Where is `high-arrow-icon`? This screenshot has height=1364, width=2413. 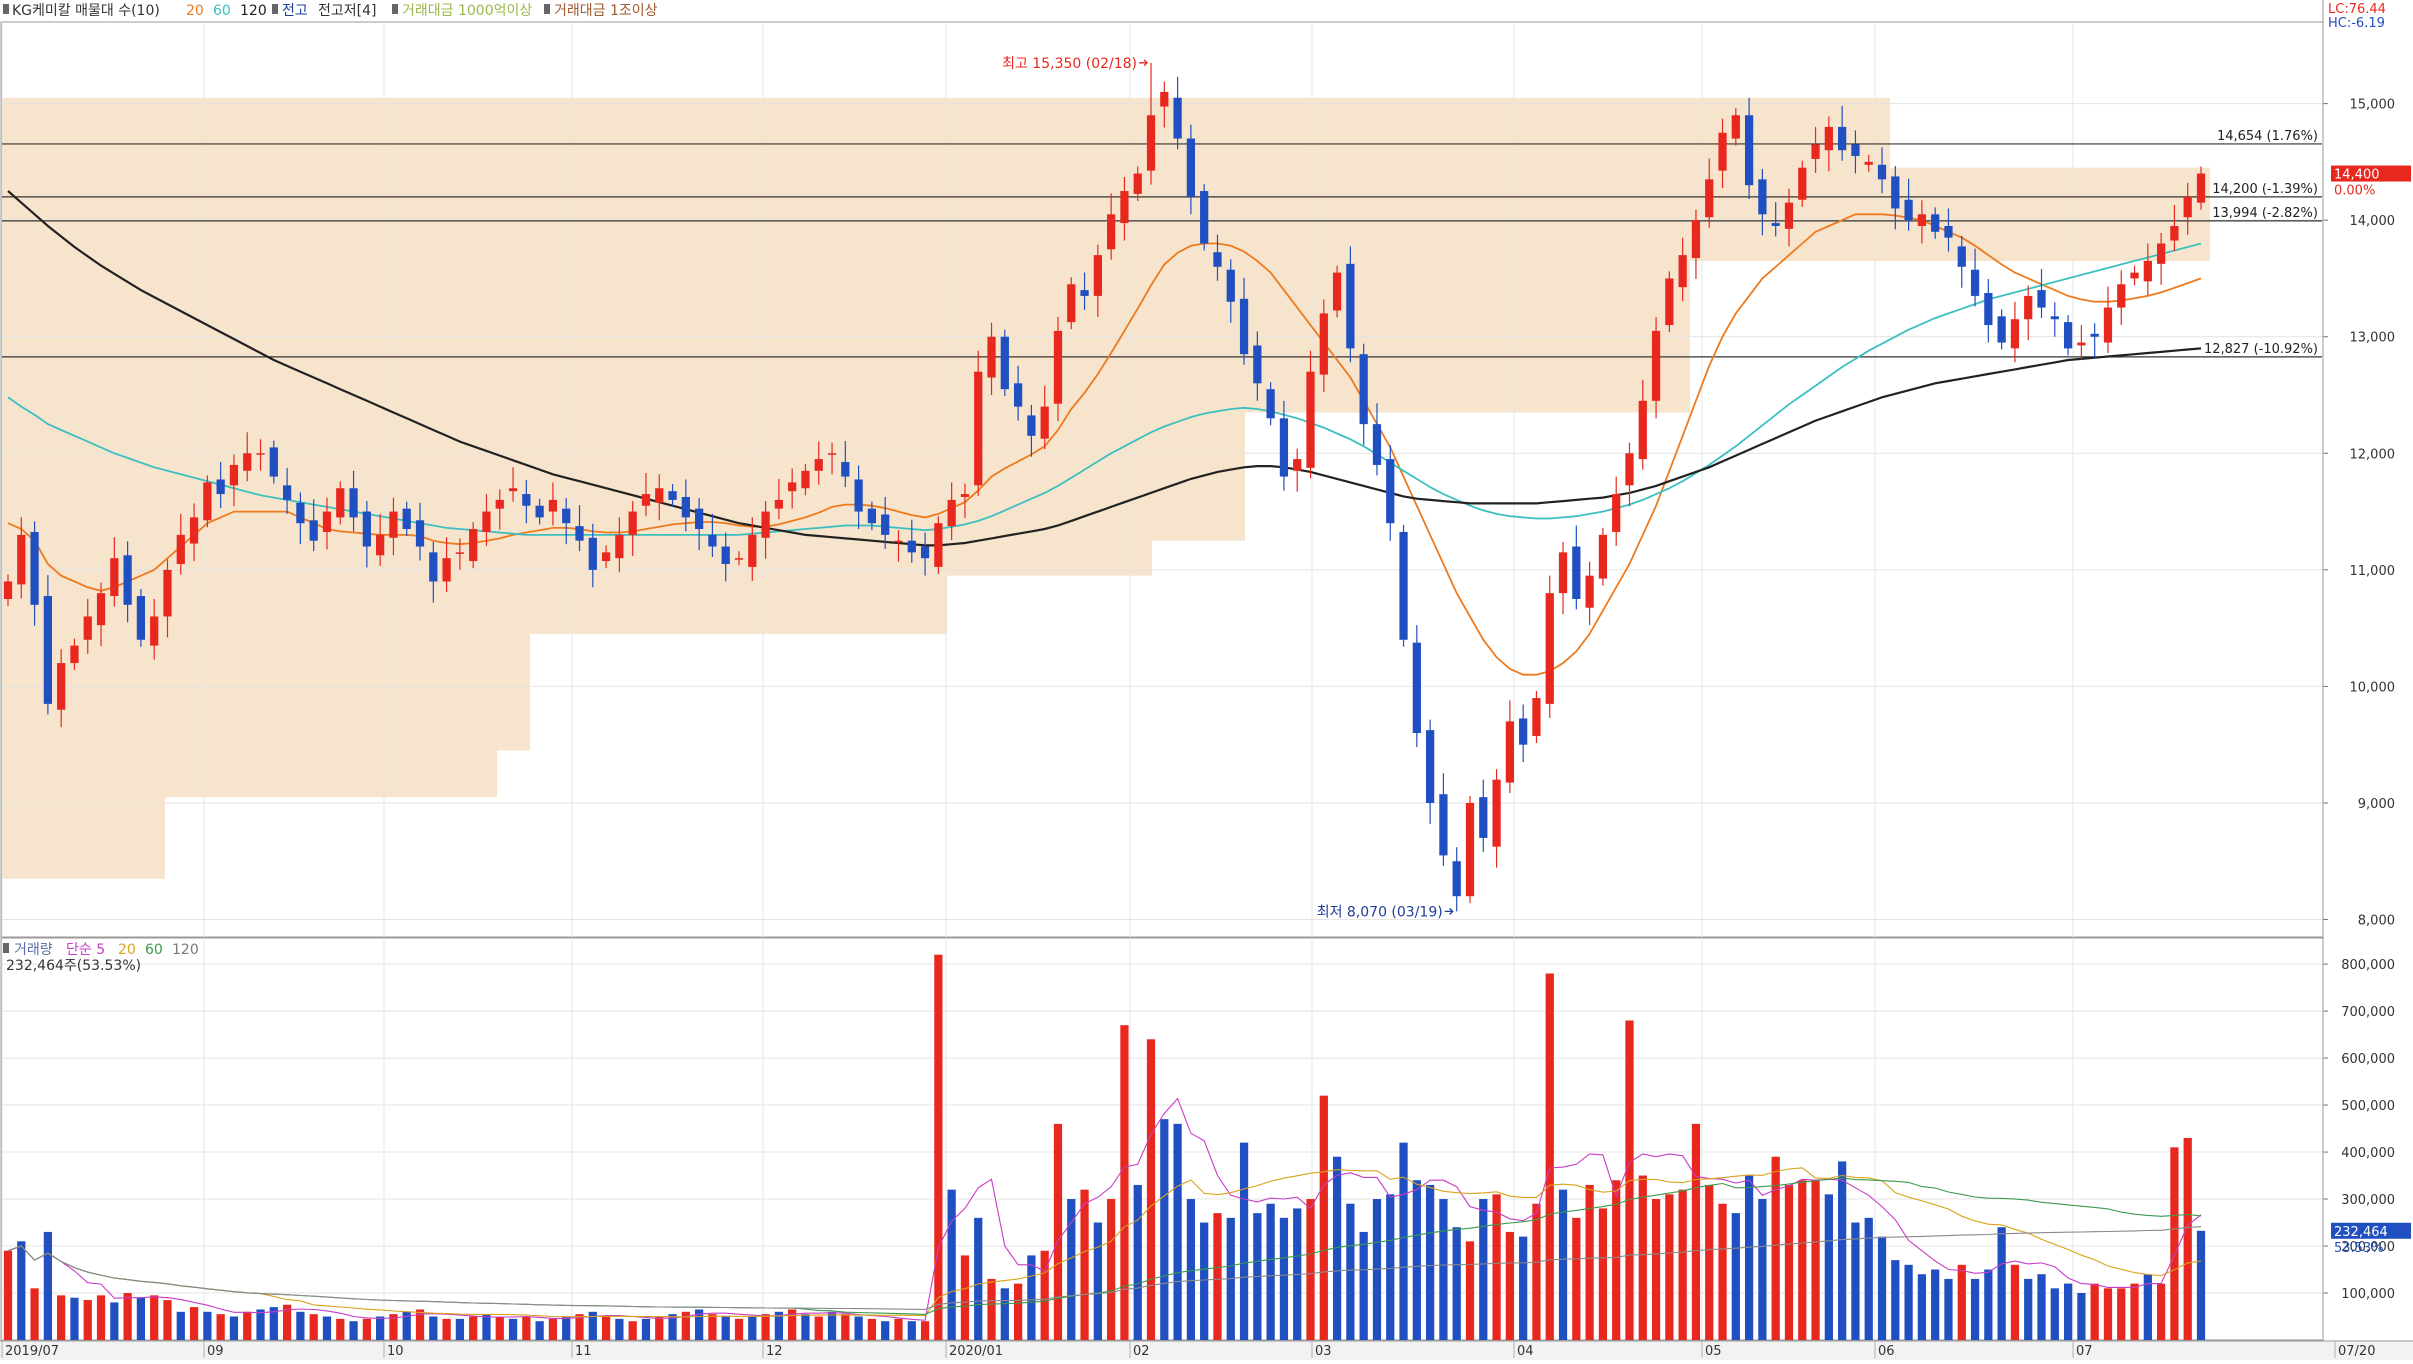
high-arrow-icon is located at coordinates (1143, 63).